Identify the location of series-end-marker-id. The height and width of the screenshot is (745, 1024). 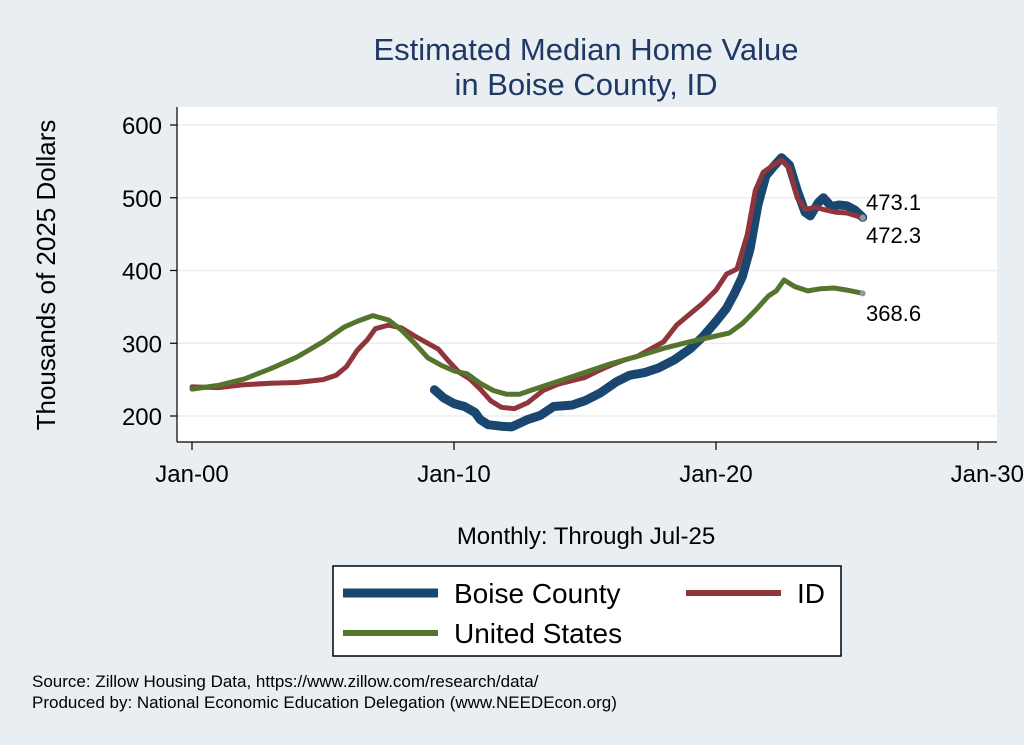
(862, 217).